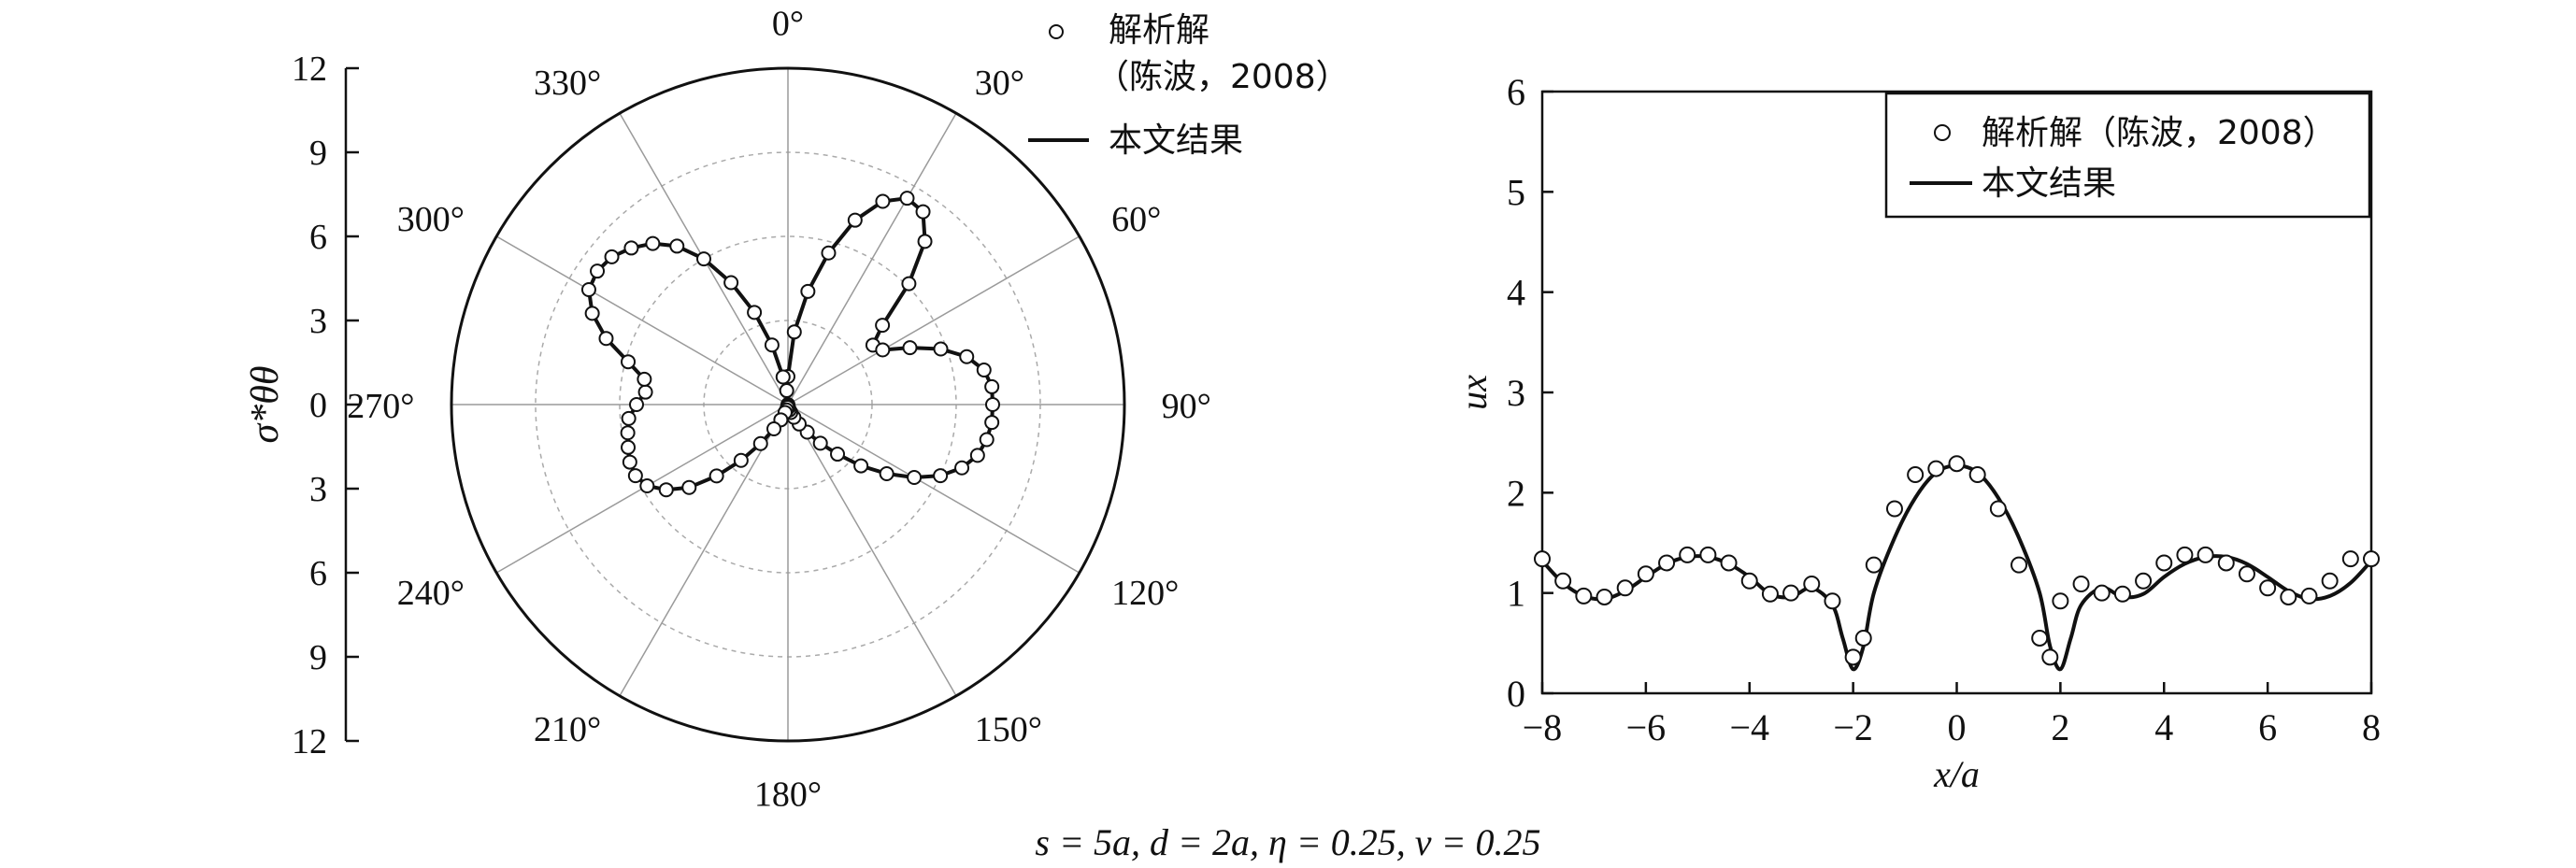 Image resolution: width=2576 pixels, height=868 pixels. What do you see at coordinates (1516, 694) in the screenshot?
I see `y-tick-label: 0` at bounding box center [1516, 694].